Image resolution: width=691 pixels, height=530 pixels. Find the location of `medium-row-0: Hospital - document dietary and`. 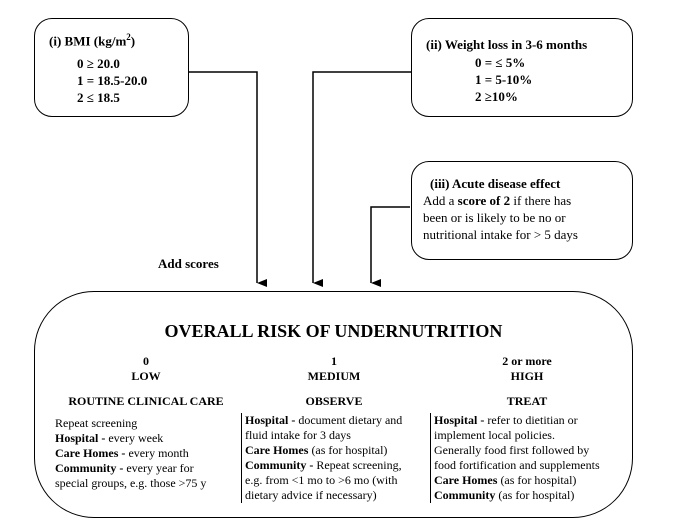

medium-row-0: Hospital - document dietary and is located at coordinates (324, 420).